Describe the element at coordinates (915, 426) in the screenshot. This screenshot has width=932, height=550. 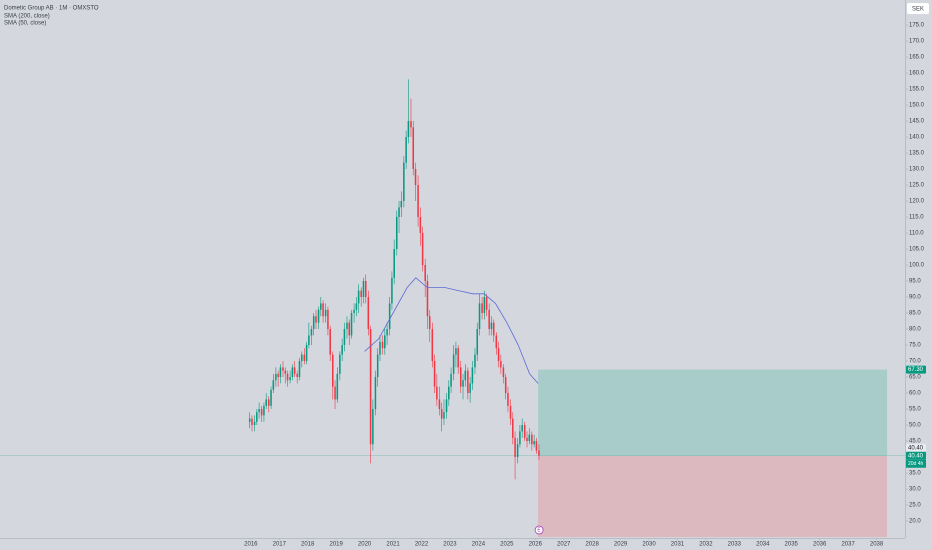
I see `y-tick-label: 50.0` at that location.